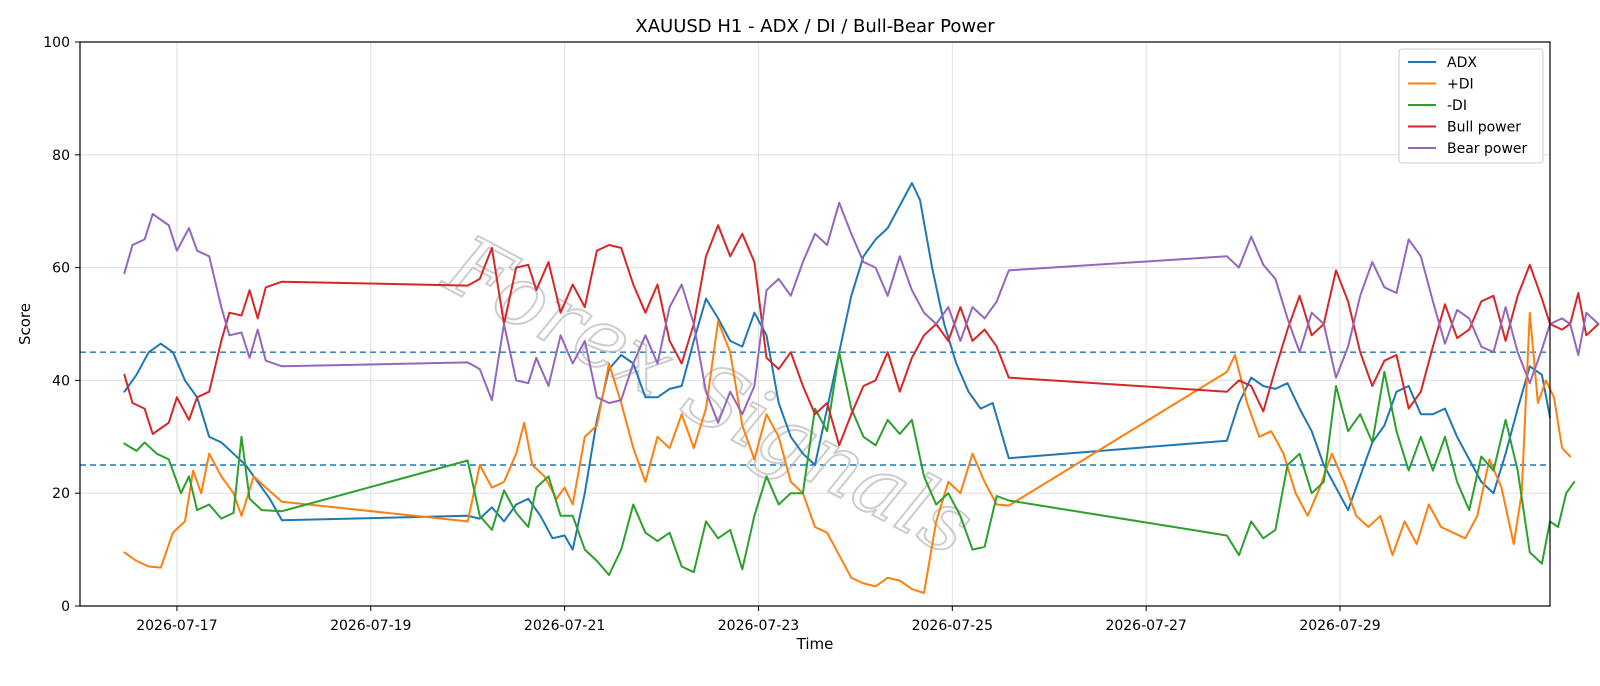 The image size is (1600, 686). I want to click on legend-label: +DI, so click(1460, 85).